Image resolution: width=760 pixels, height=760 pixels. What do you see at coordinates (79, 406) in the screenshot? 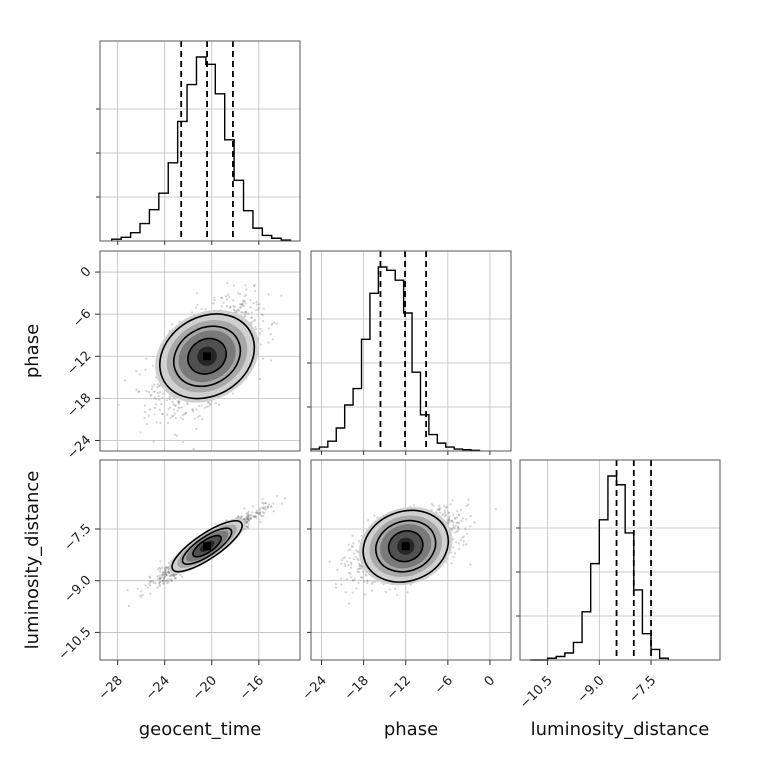
I see `y-tick-label: −18` at bounding box center [79, 406].